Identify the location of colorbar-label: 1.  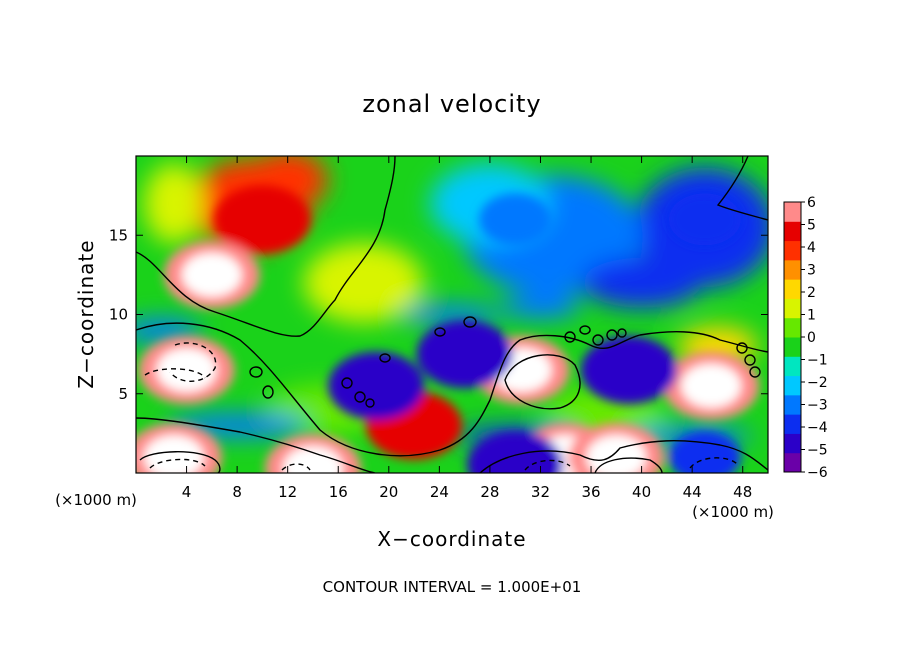
(811, 316).